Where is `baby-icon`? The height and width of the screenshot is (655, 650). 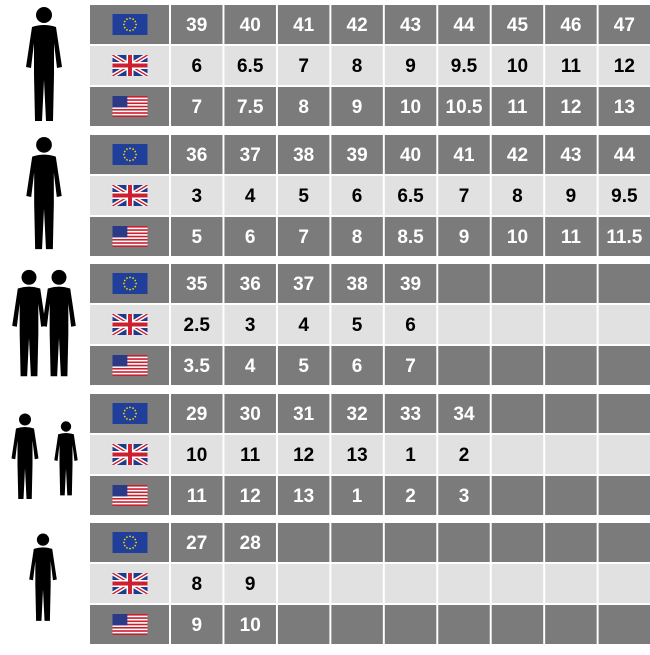 baby-icon is located at coordinates (43, 577).